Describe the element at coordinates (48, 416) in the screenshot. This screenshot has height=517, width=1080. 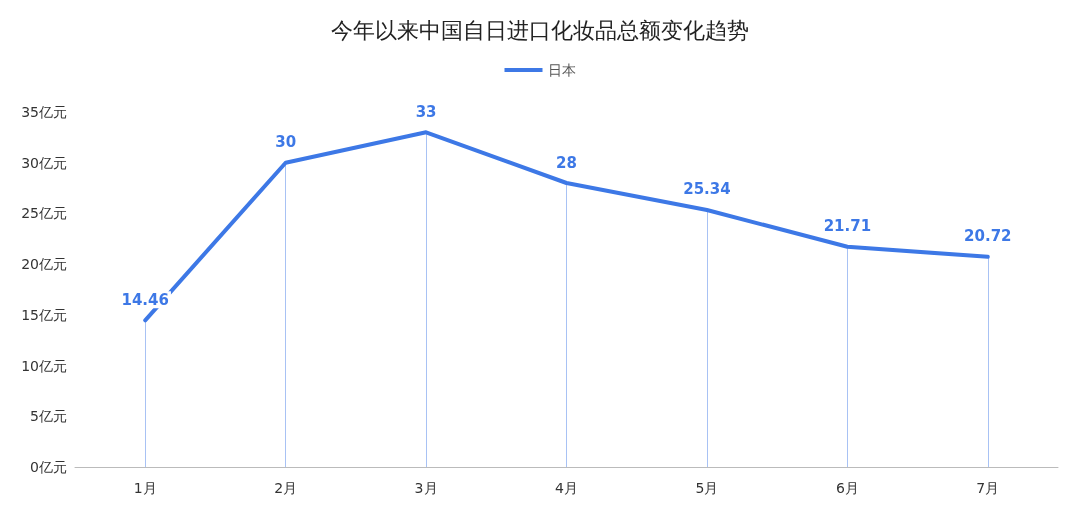
I see `y-tick-label: 5亿元` at that location.